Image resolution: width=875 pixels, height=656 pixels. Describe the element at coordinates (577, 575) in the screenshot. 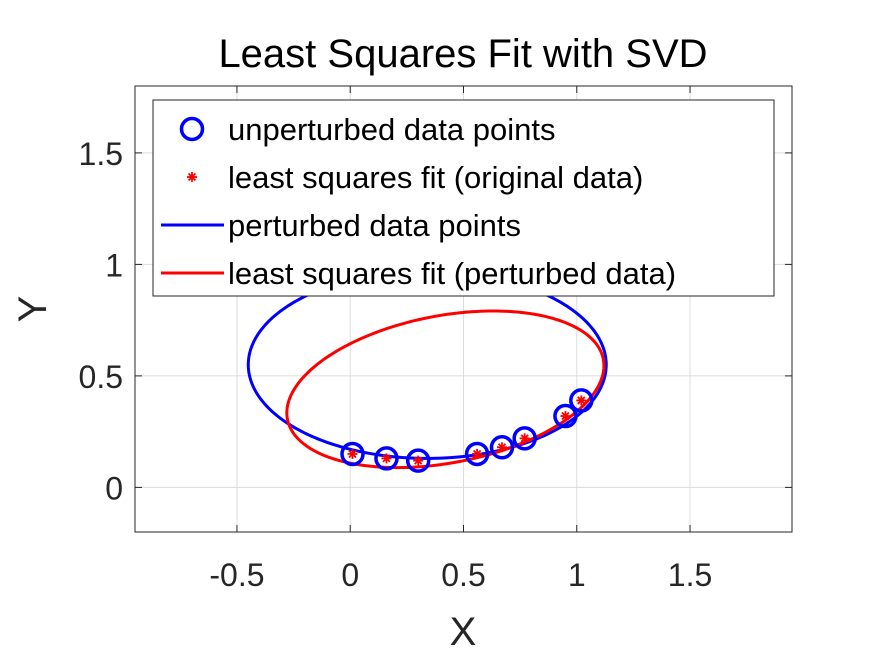

I see `x-tick-label: 1` at that location.